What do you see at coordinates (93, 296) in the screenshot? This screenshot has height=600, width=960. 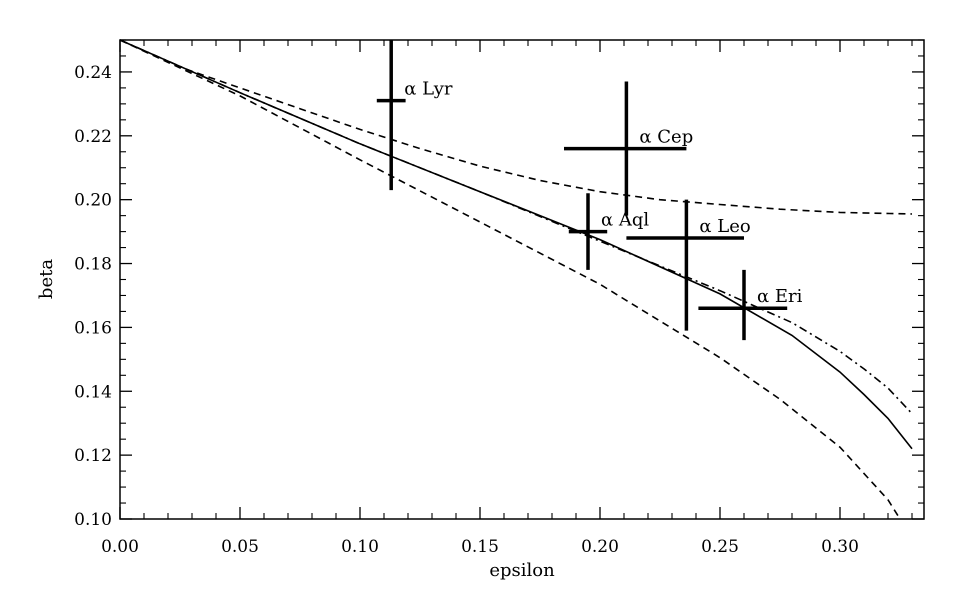 I see `y-tick-labels: 0.10 0.12 0.14 0.16 0.18 0.20 0.22 0.24` at bounding box center [93, 296].